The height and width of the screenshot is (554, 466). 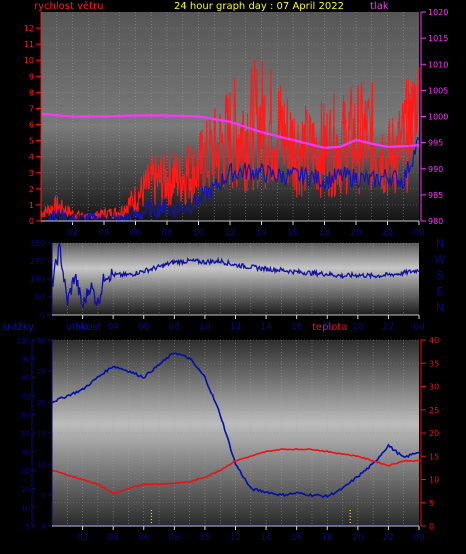 I want to click on temperature-y-tick-label: 5, so click(x=431, y=503).